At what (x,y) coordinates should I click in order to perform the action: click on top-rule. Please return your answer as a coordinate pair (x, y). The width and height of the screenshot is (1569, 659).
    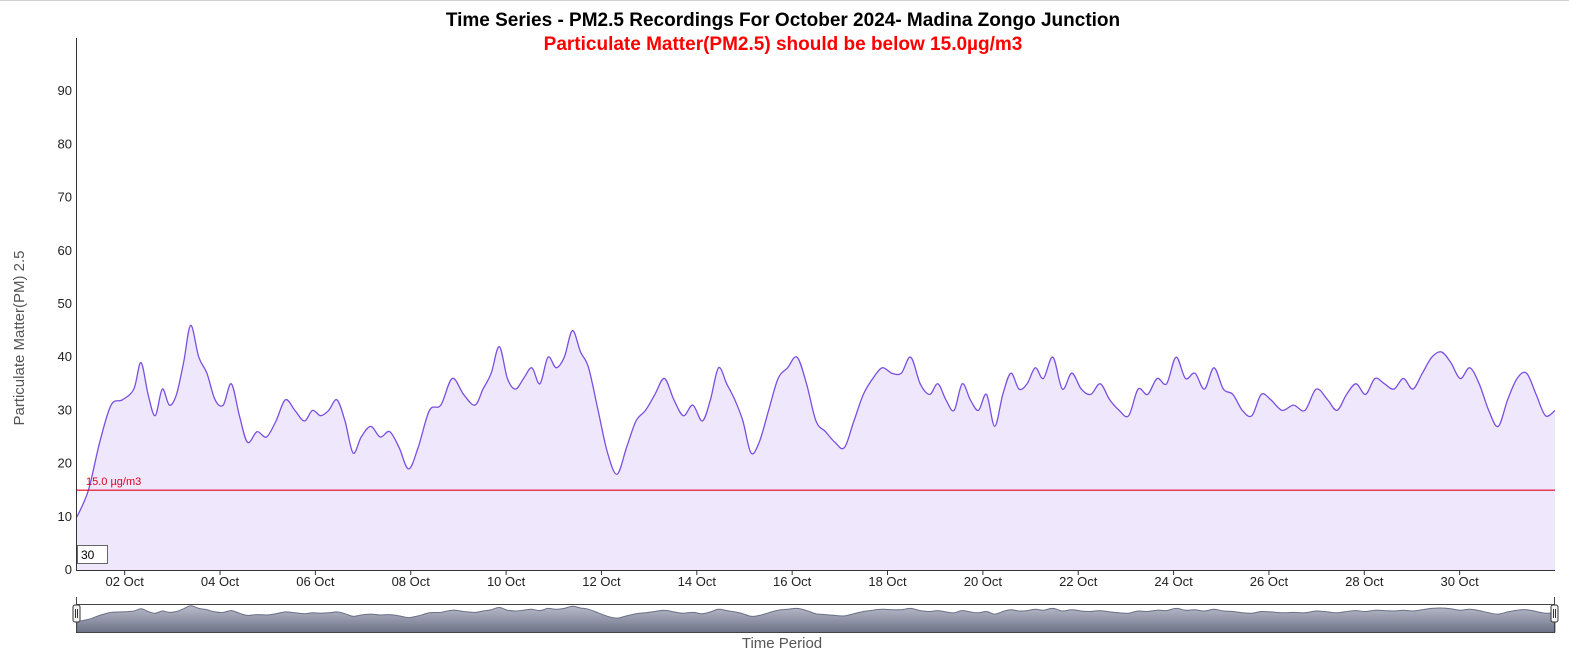
    Looking at the image, I should click on (784, 0).